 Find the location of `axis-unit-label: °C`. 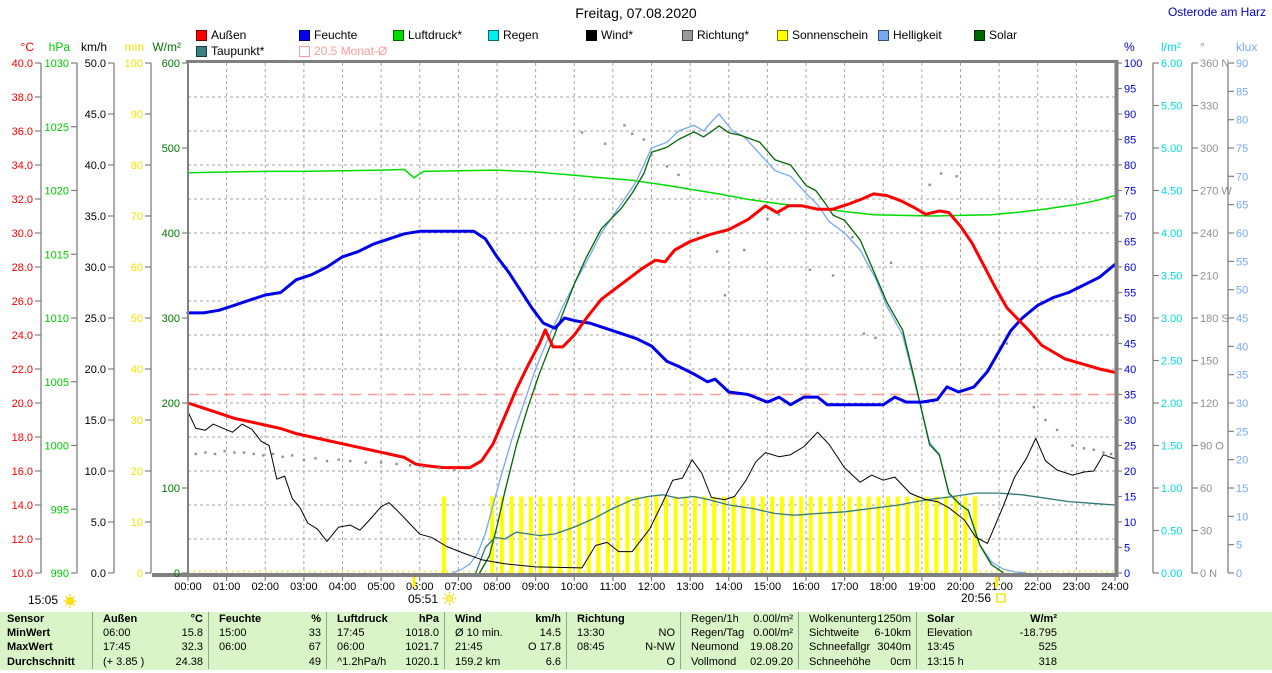

axis-unit-label: °C is located at coordinates (28, 47).